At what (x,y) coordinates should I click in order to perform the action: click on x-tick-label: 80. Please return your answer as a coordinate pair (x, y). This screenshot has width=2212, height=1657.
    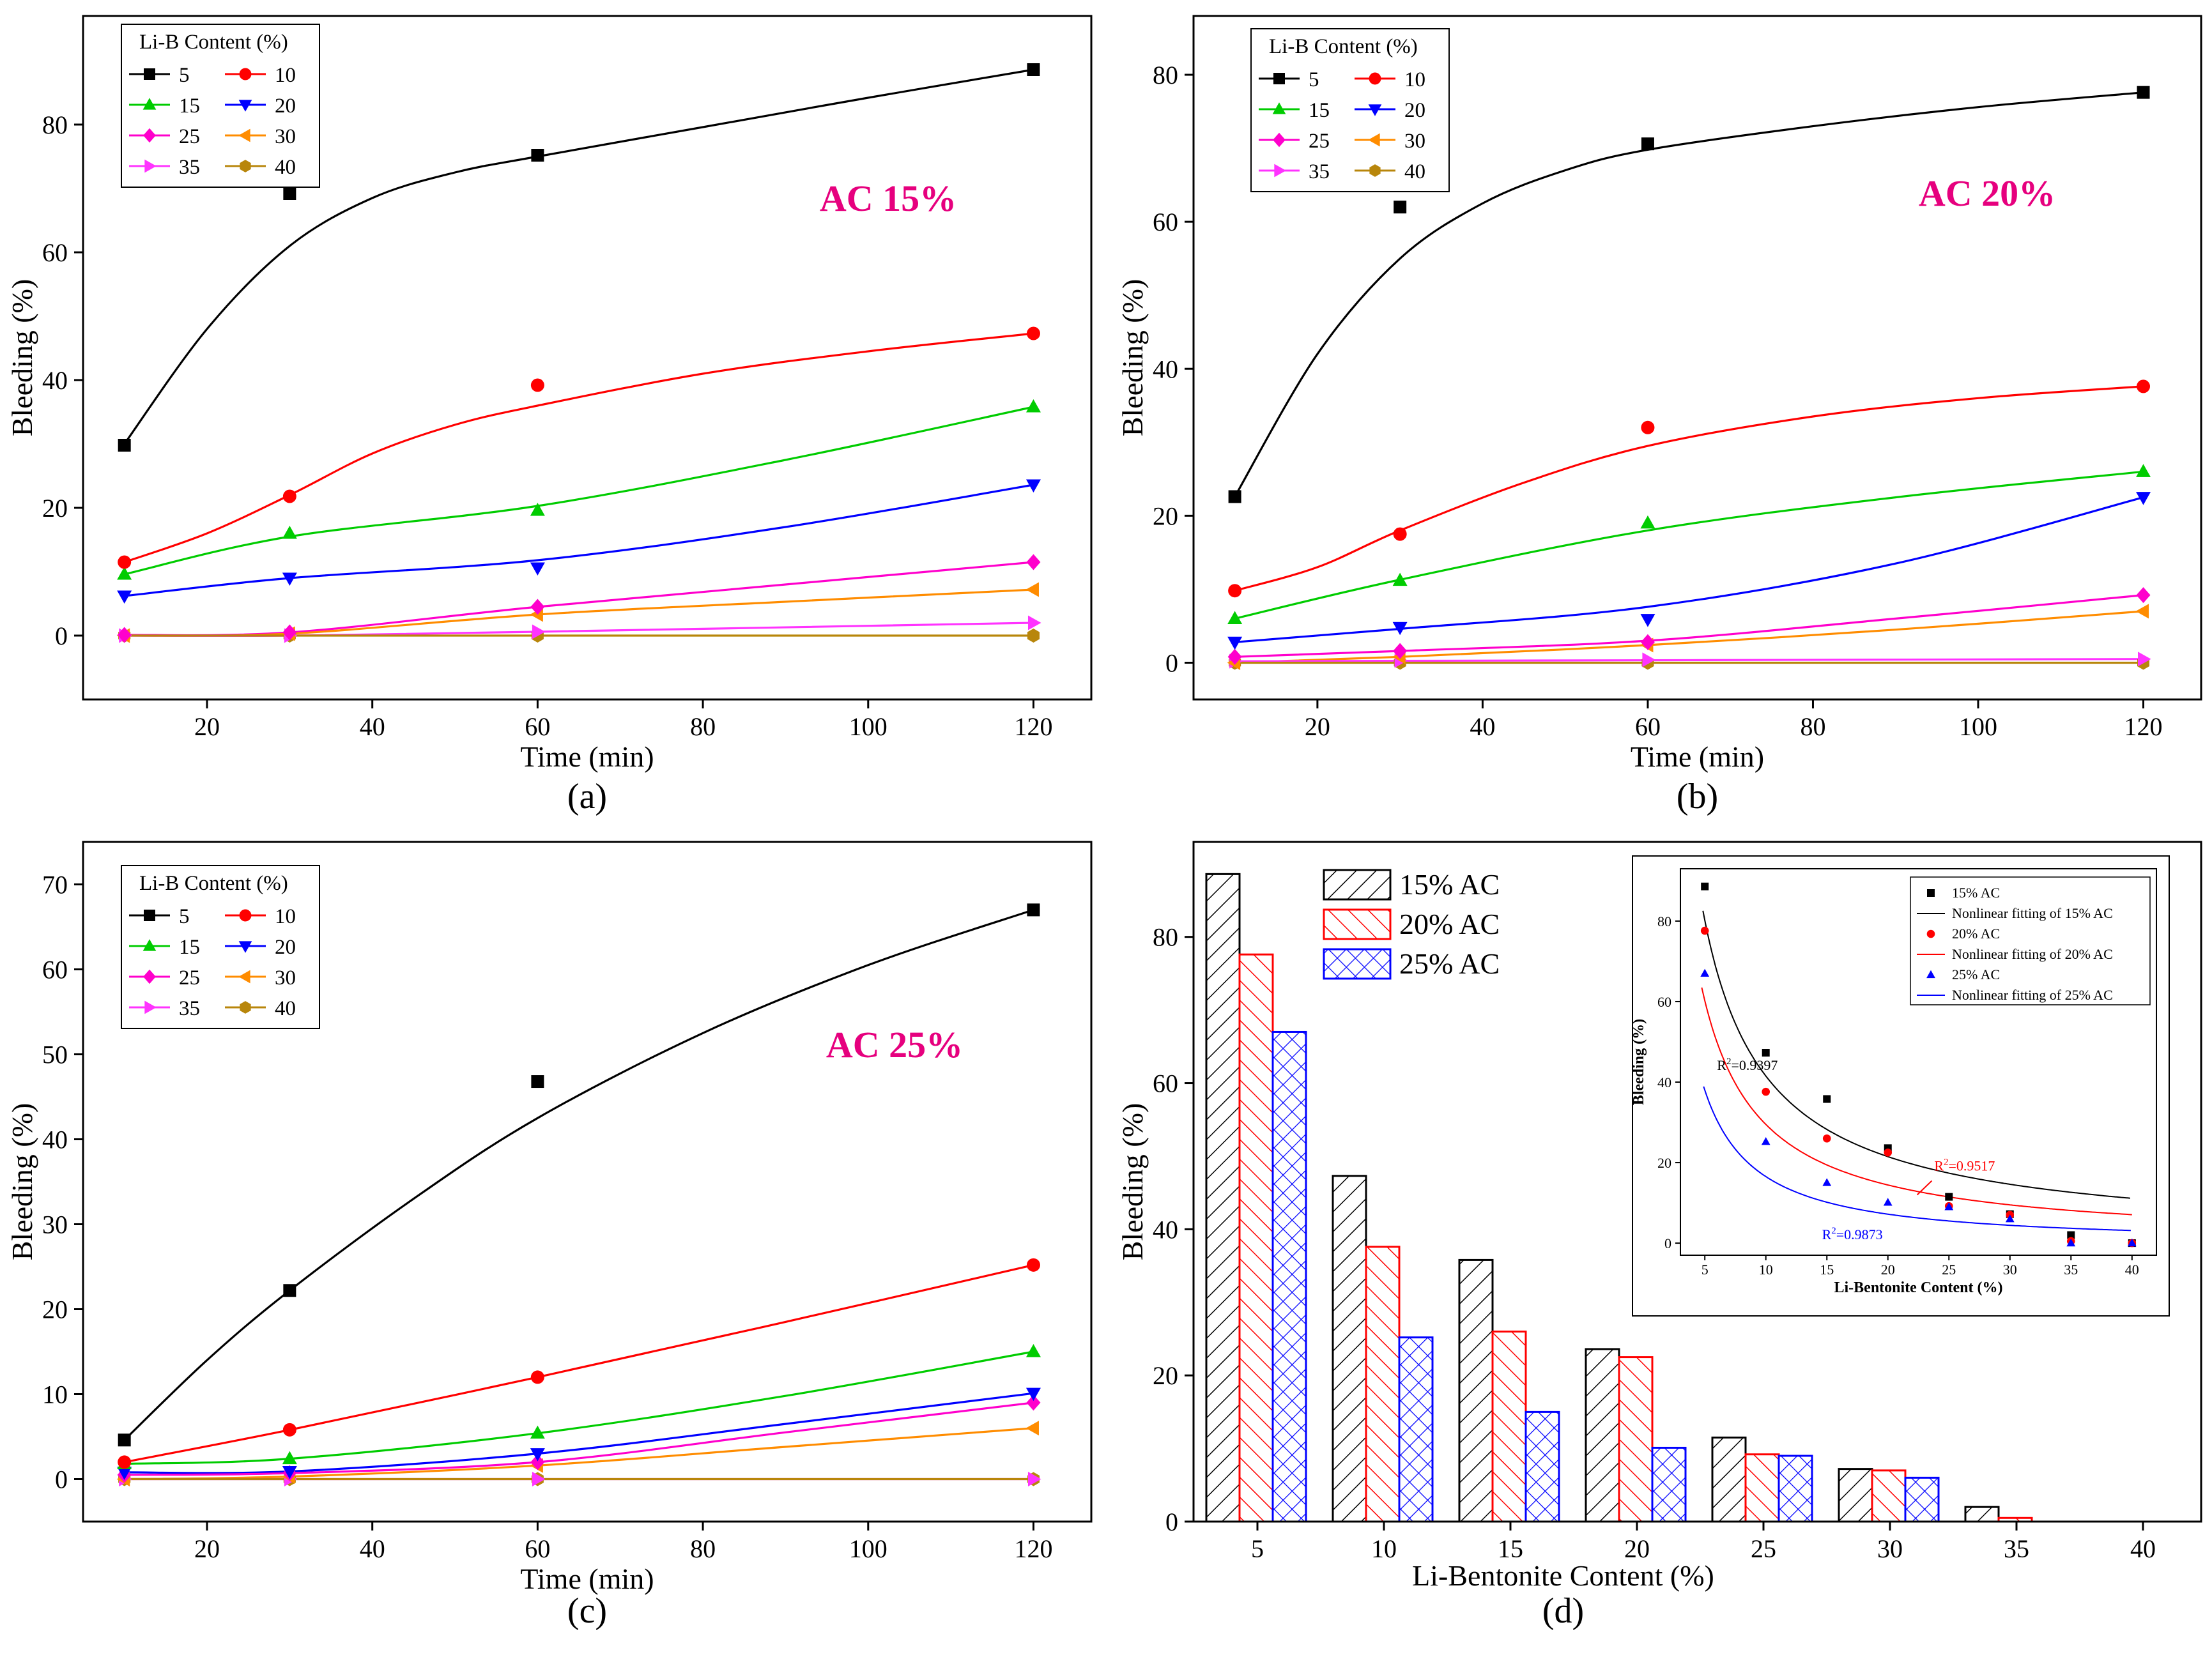
    Looking at the image, I should click on (703, 726).